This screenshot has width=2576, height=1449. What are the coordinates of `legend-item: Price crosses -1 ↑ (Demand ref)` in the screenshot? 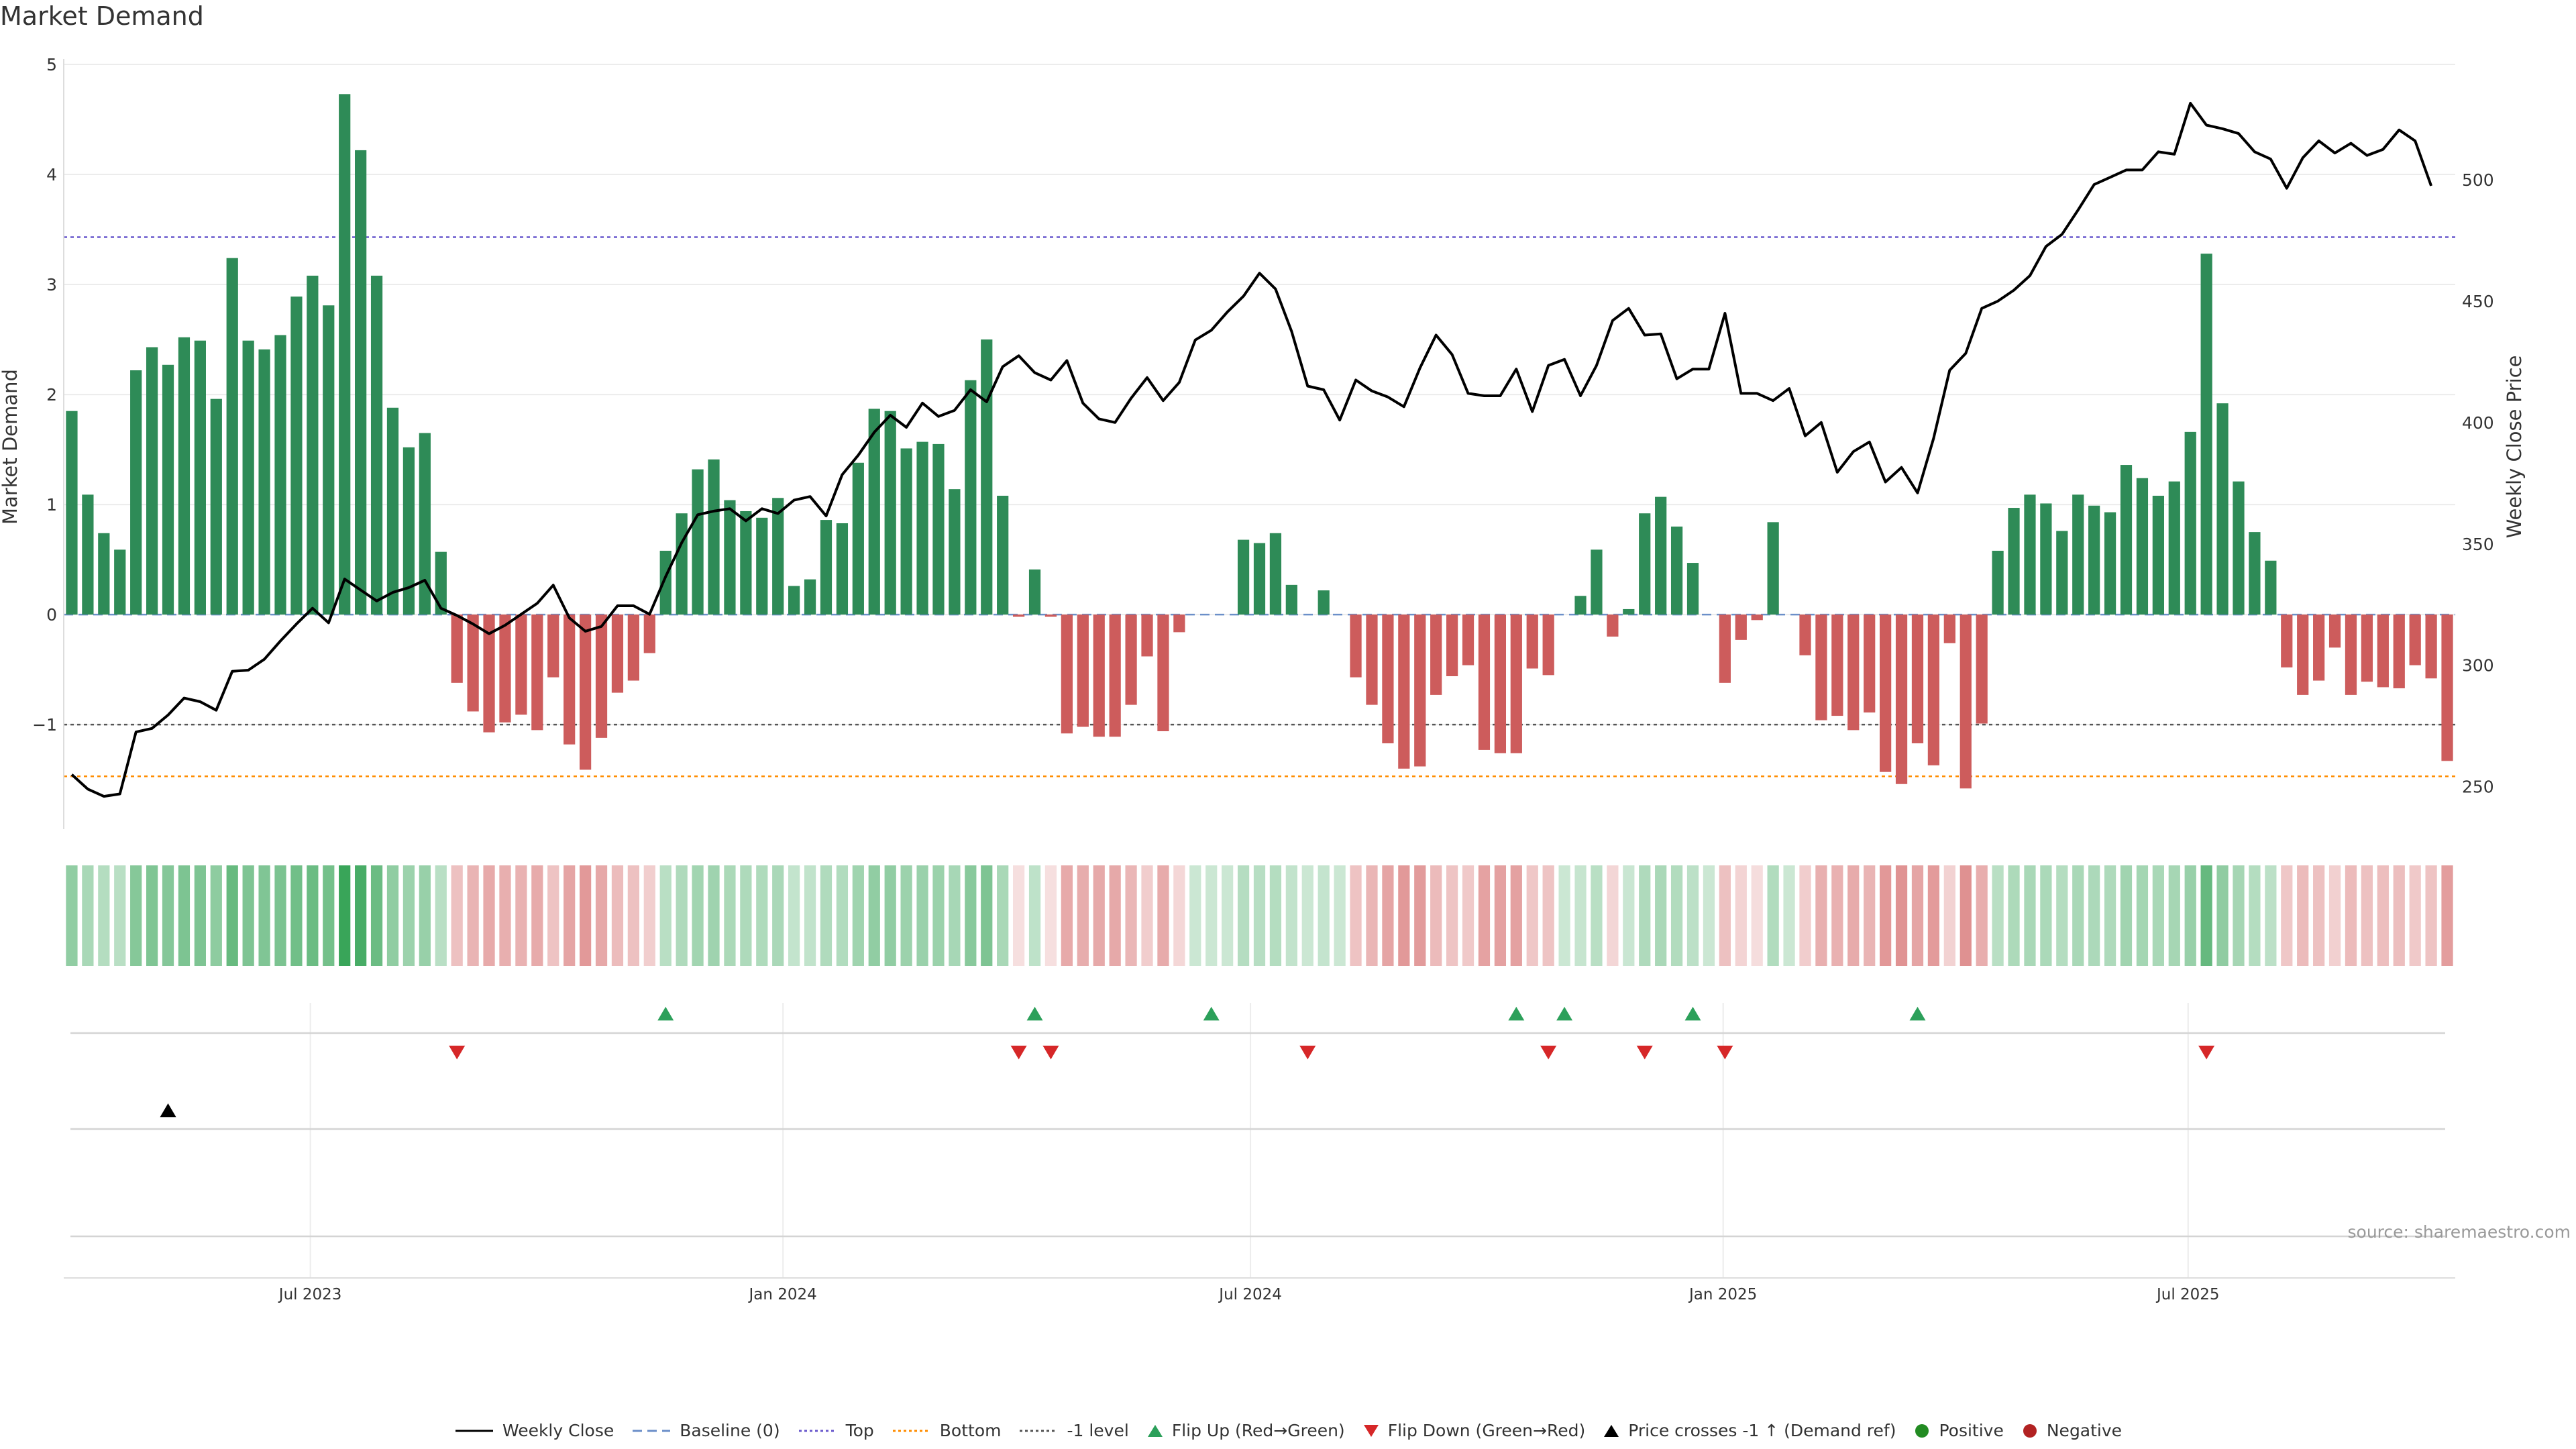 It's located at (1749, 1430).